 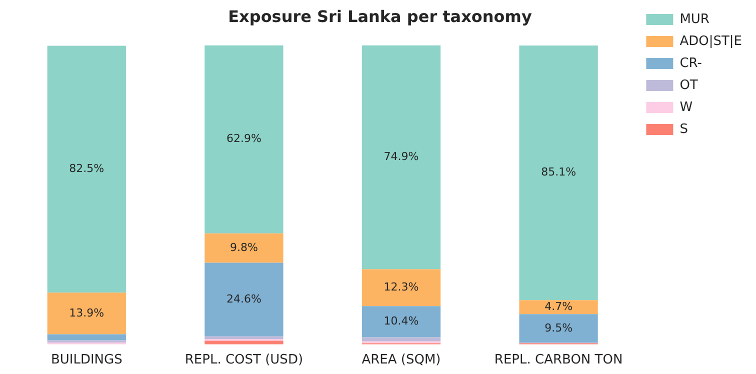 I want to click on data-label: 9.5%, so click(x=558, y=327).